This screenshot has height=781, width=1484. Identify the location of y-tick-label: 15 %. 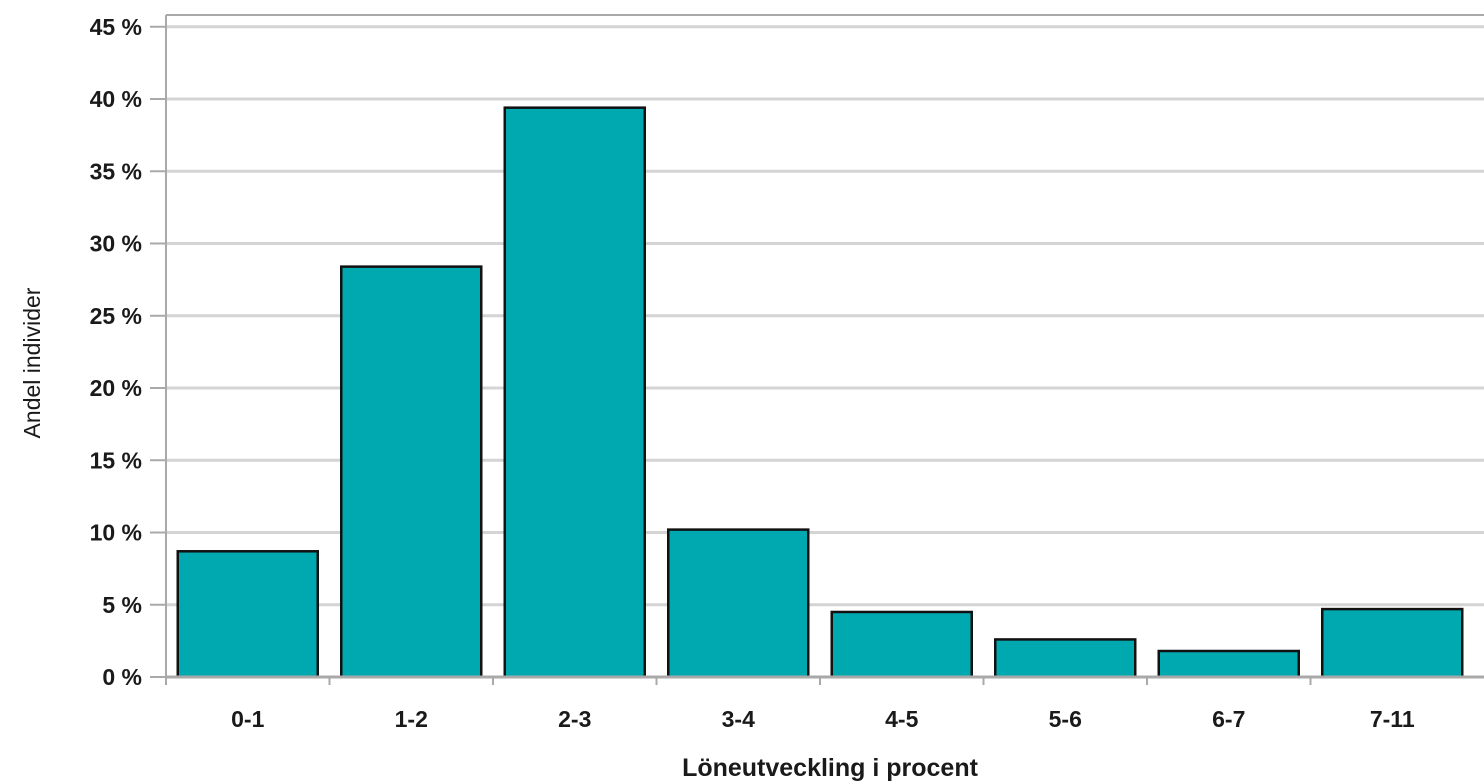
(116, 460).